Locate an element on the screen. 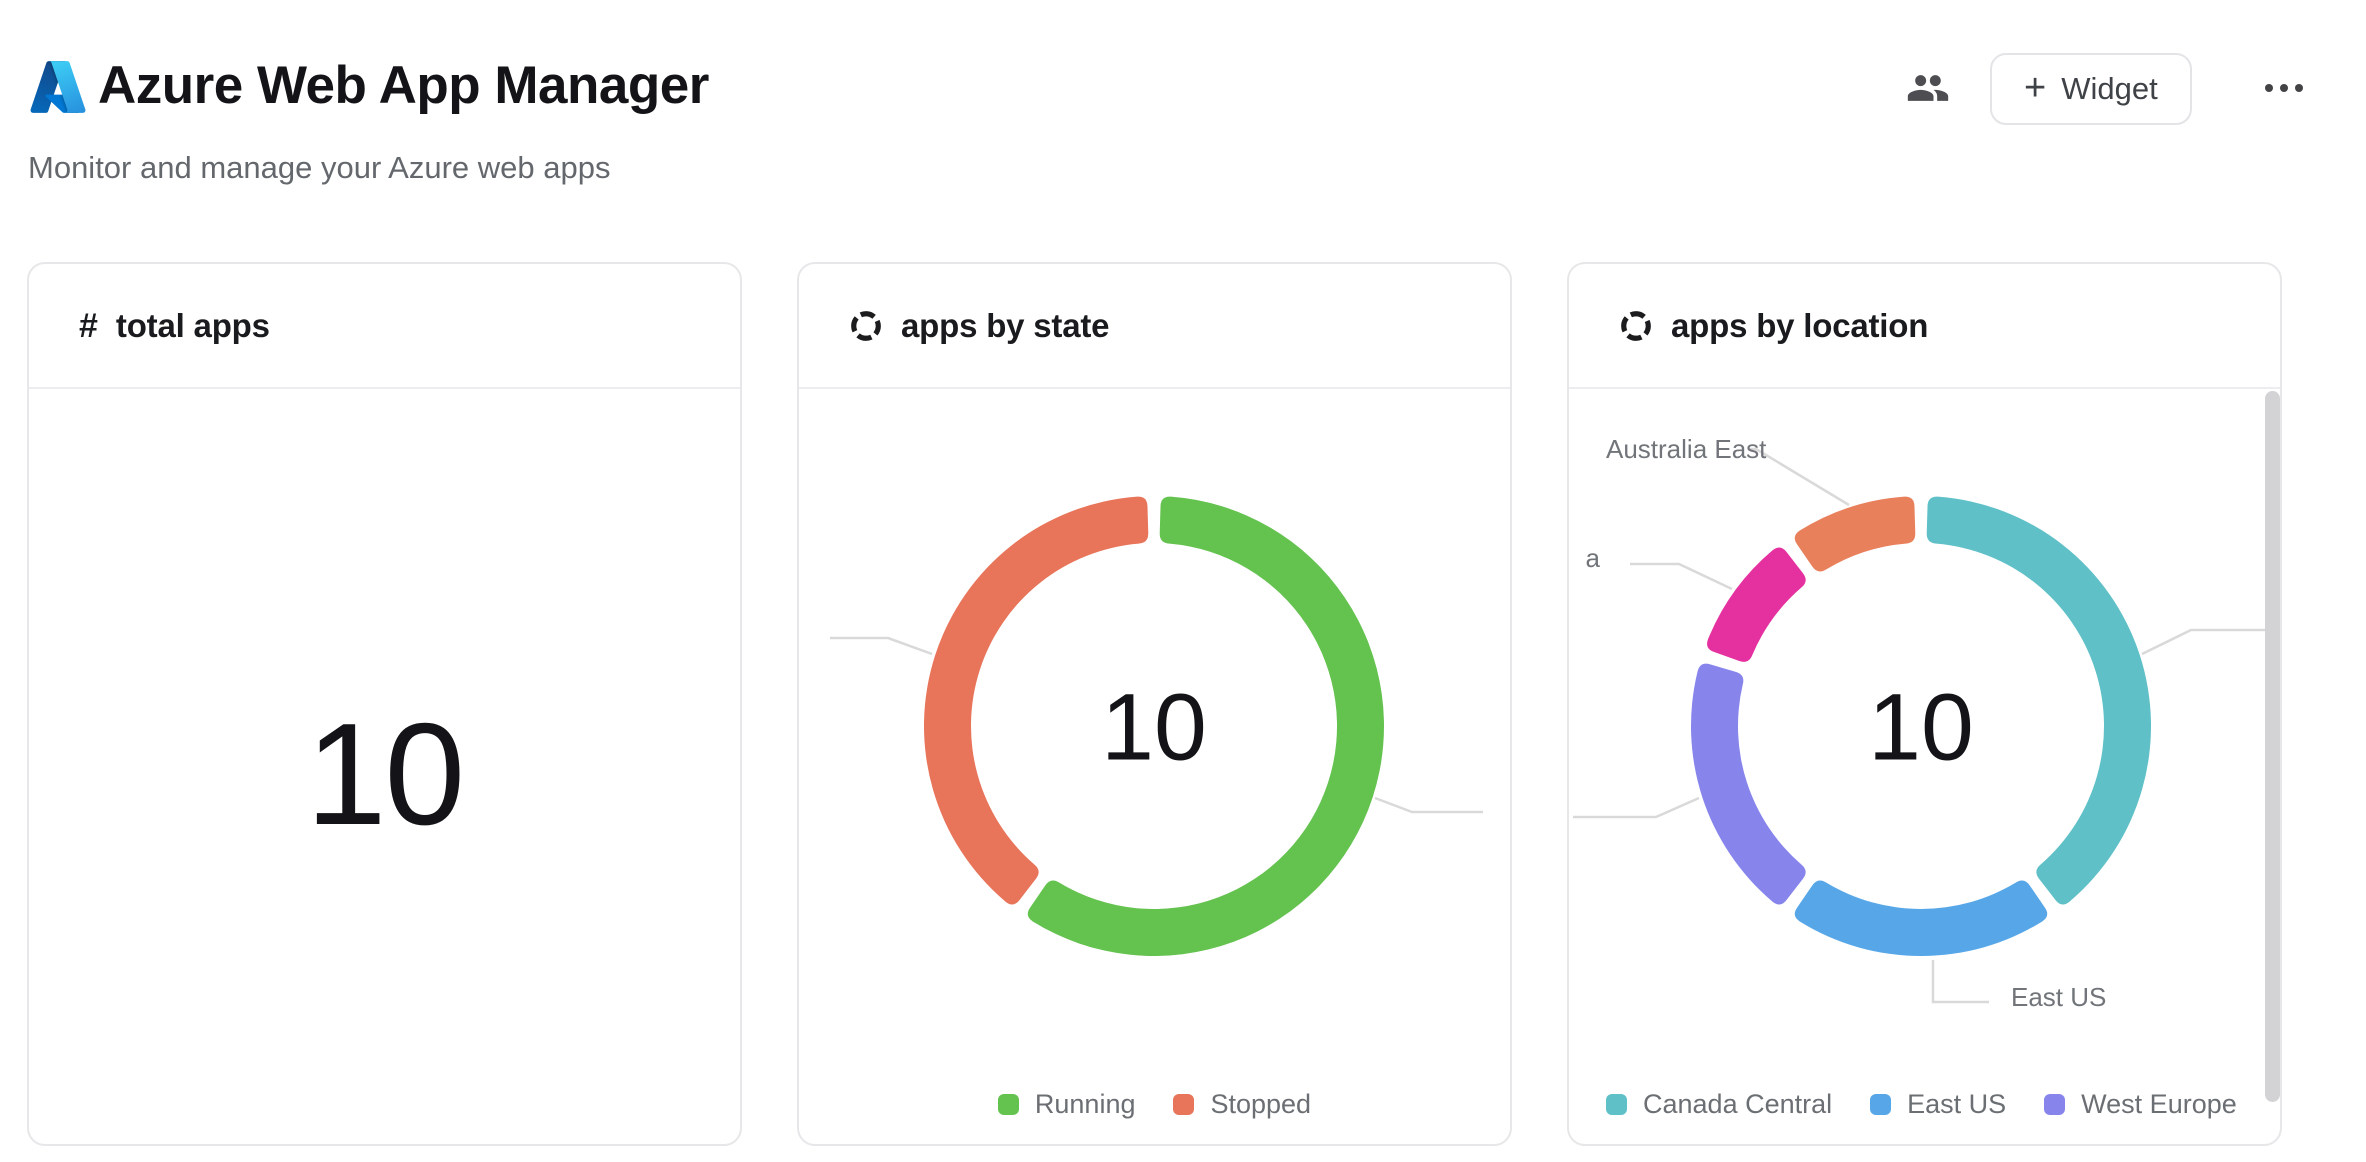 Image resolution: width=2366 pixels, height=1162 pixels. legend-label: Canada Central is located at coordinates (1738, 1104).